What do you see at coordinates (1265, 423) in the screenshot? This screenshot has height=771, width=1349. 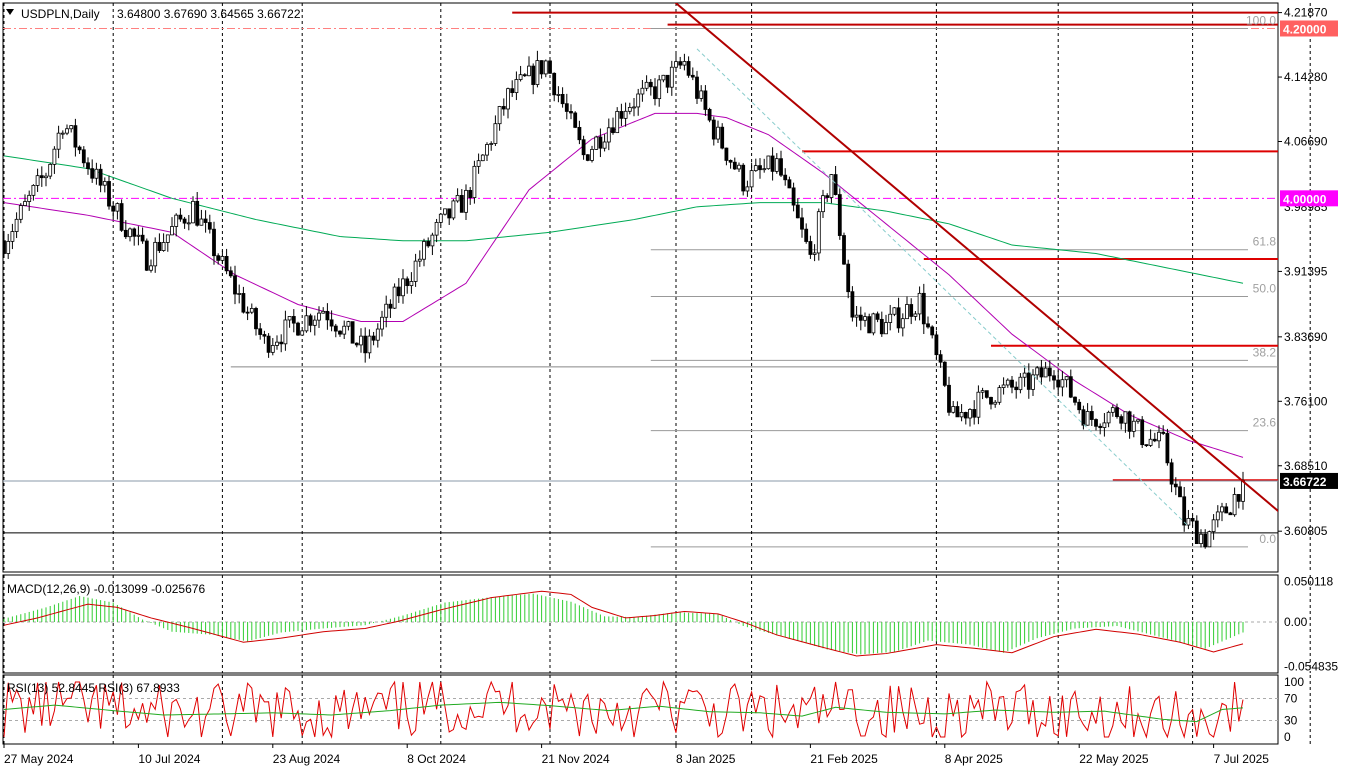 I see `fib-level-label: 23.6` at bounding box center [1265, 423].